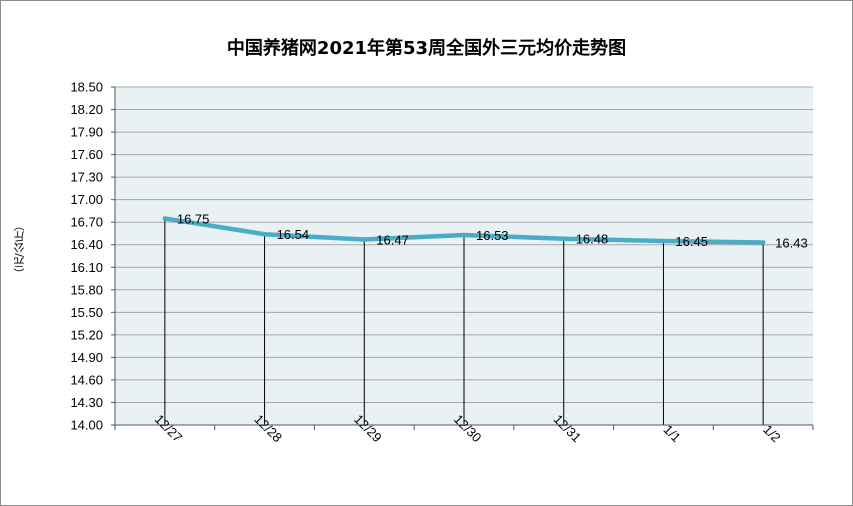  Describe the element at coordinates (86, 222) in the screenshot. I see `y-tick-label: 16.70` at that location.